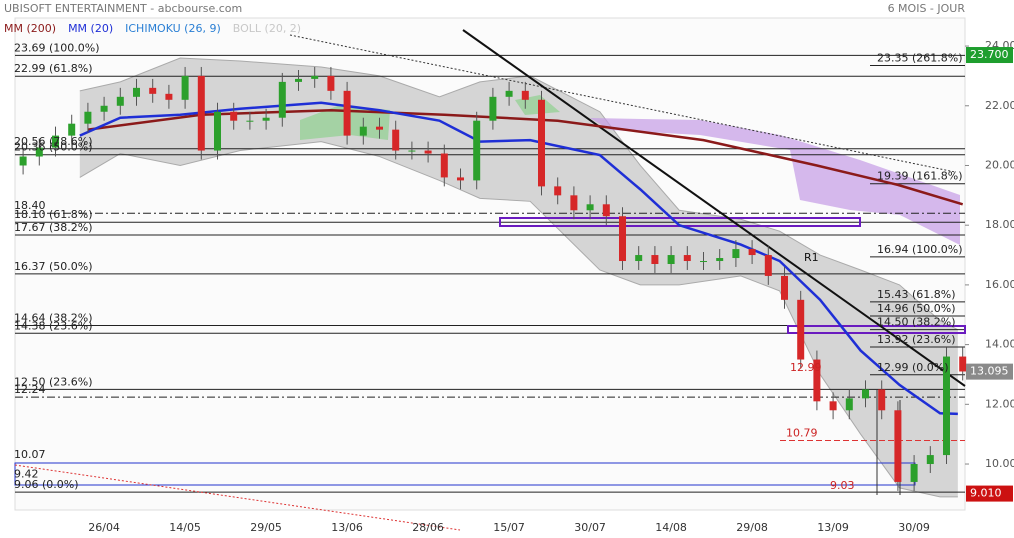 This screenshot has width=1014, height=538. I want to click on x-tick-label: 13/06, so click(347, 527).